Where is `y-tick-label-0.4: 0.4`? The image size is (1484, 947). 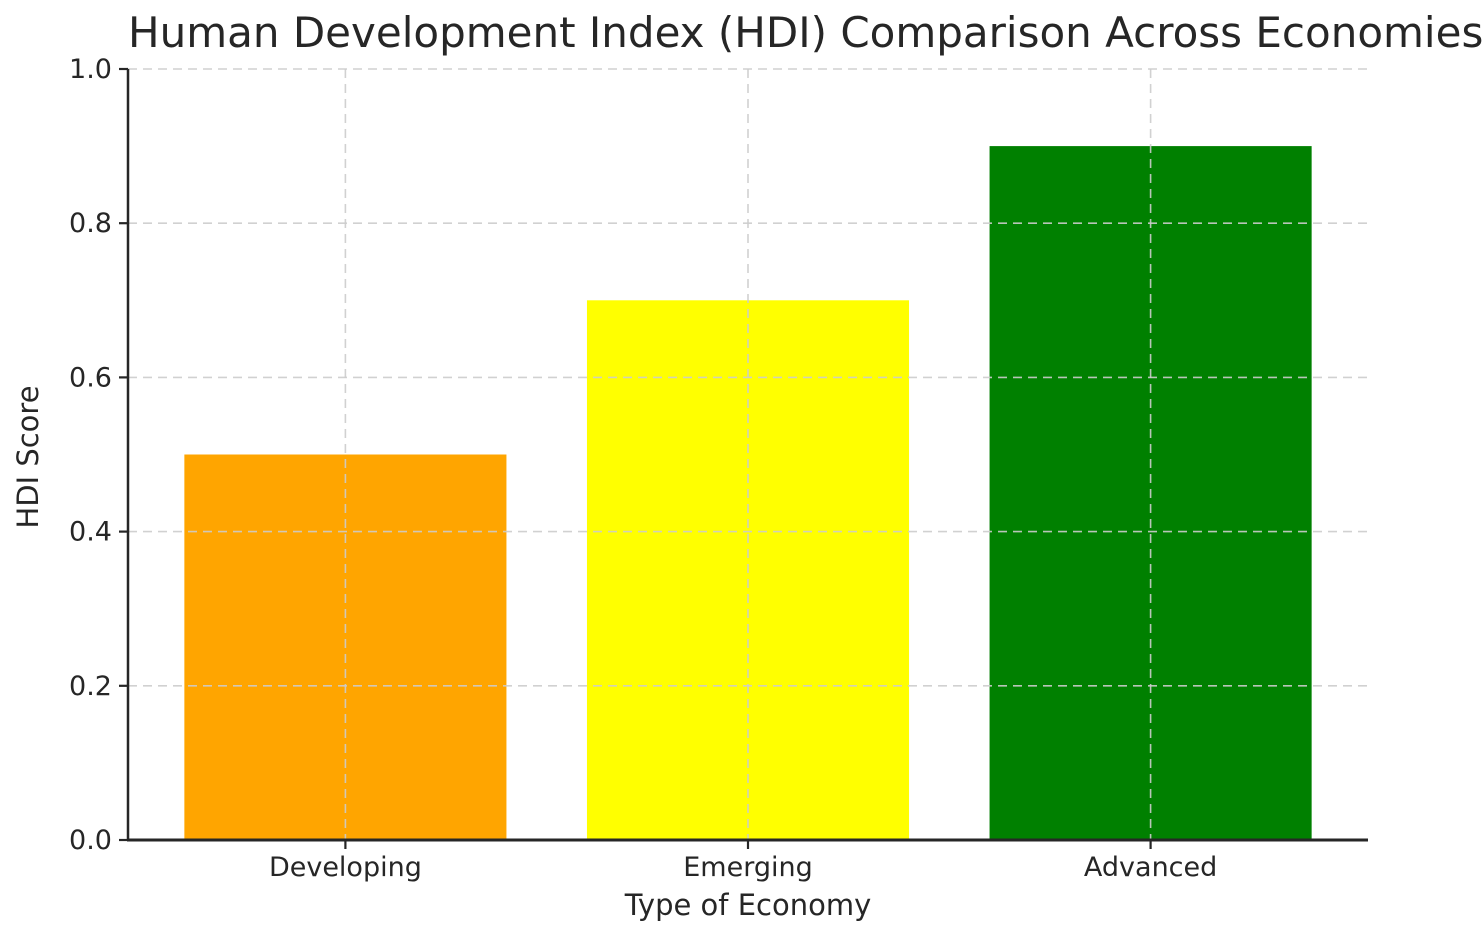
y-tick-label-0.4: 0.4 is located at coordinates (90, 532).